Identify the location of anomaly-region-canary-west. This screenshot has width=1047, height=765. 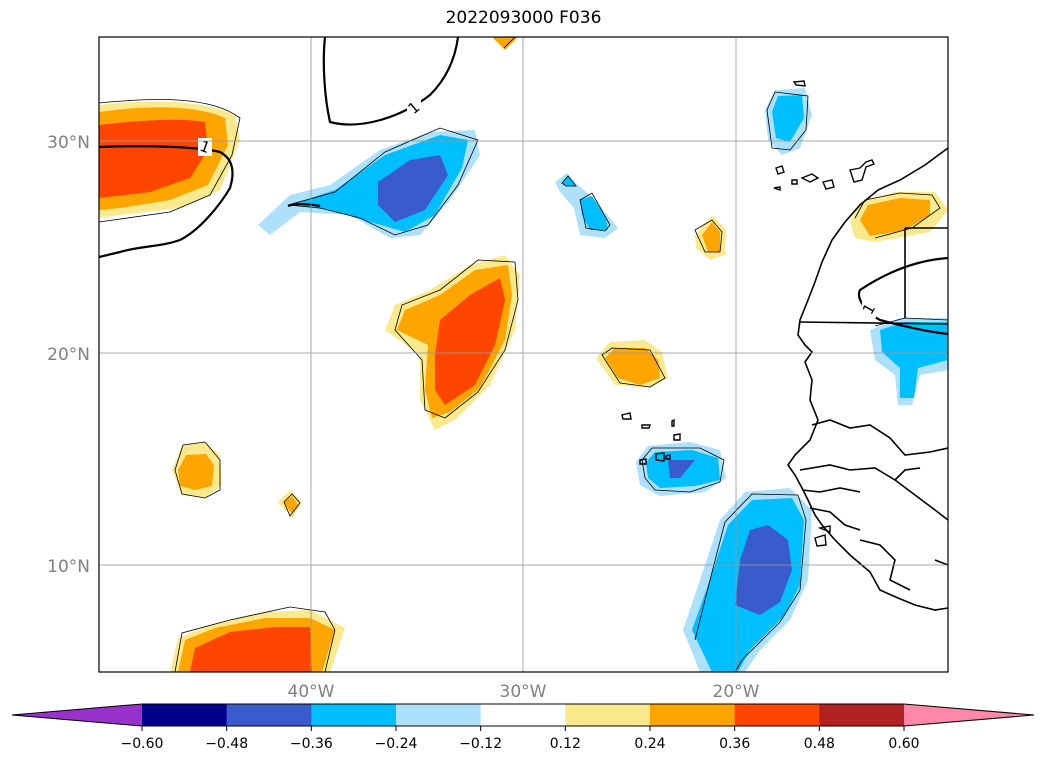
(586, 205).